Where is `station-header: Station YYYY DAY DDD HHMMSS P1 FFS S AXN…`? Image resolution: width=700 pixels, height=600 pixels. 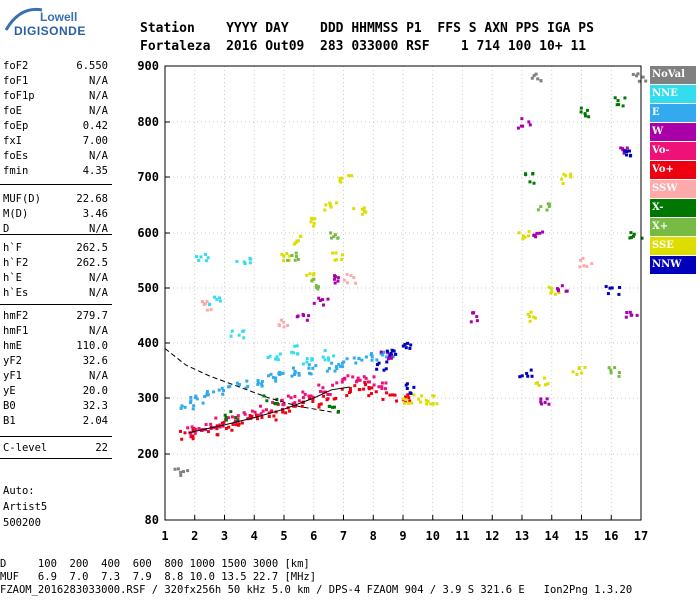 station-header: Station YYYY DAY DDD HHMMSS P1 FFS S AXN… is located at coordinates (367, 38).